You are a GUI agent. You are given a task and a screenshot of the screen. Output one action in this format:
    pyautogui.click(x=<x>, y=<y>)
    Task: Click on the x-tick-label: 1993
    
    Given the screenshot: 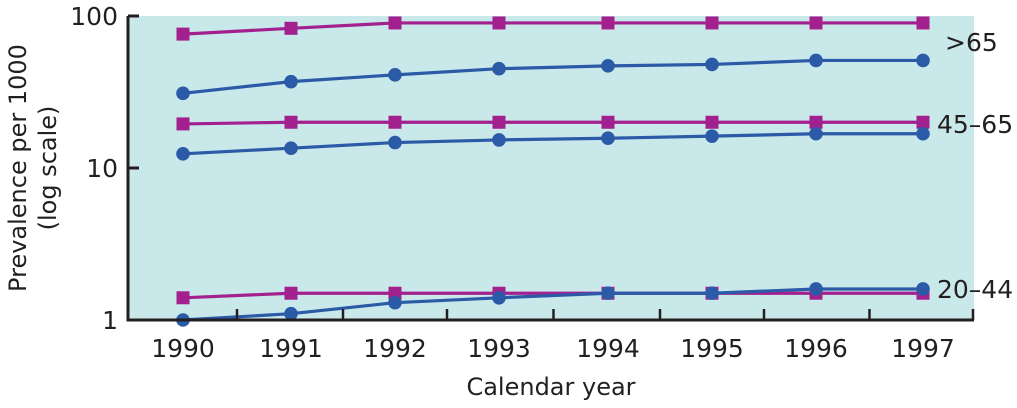 What is the action you would take?
    pyautogui.click(x=499, y=348)
    